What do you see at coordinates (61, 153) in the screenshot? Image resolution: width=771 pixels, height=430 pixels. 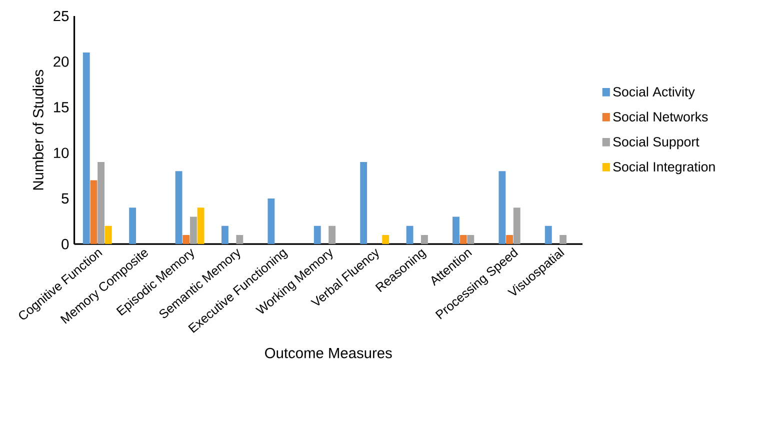 I see `y-tick-label: 10` at bounding box center [61, 153].